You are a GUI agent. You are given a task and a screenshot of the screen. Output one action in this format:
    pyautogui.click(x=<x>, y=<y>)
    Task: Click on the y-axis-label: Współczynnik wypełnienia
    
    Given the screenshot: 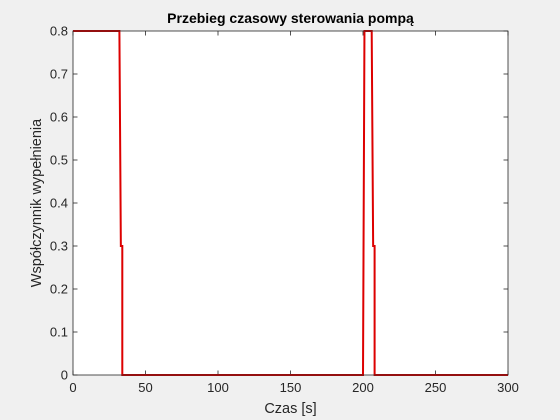 What is the action you would take?
    pyautogui.click(x=37, y=202)
    